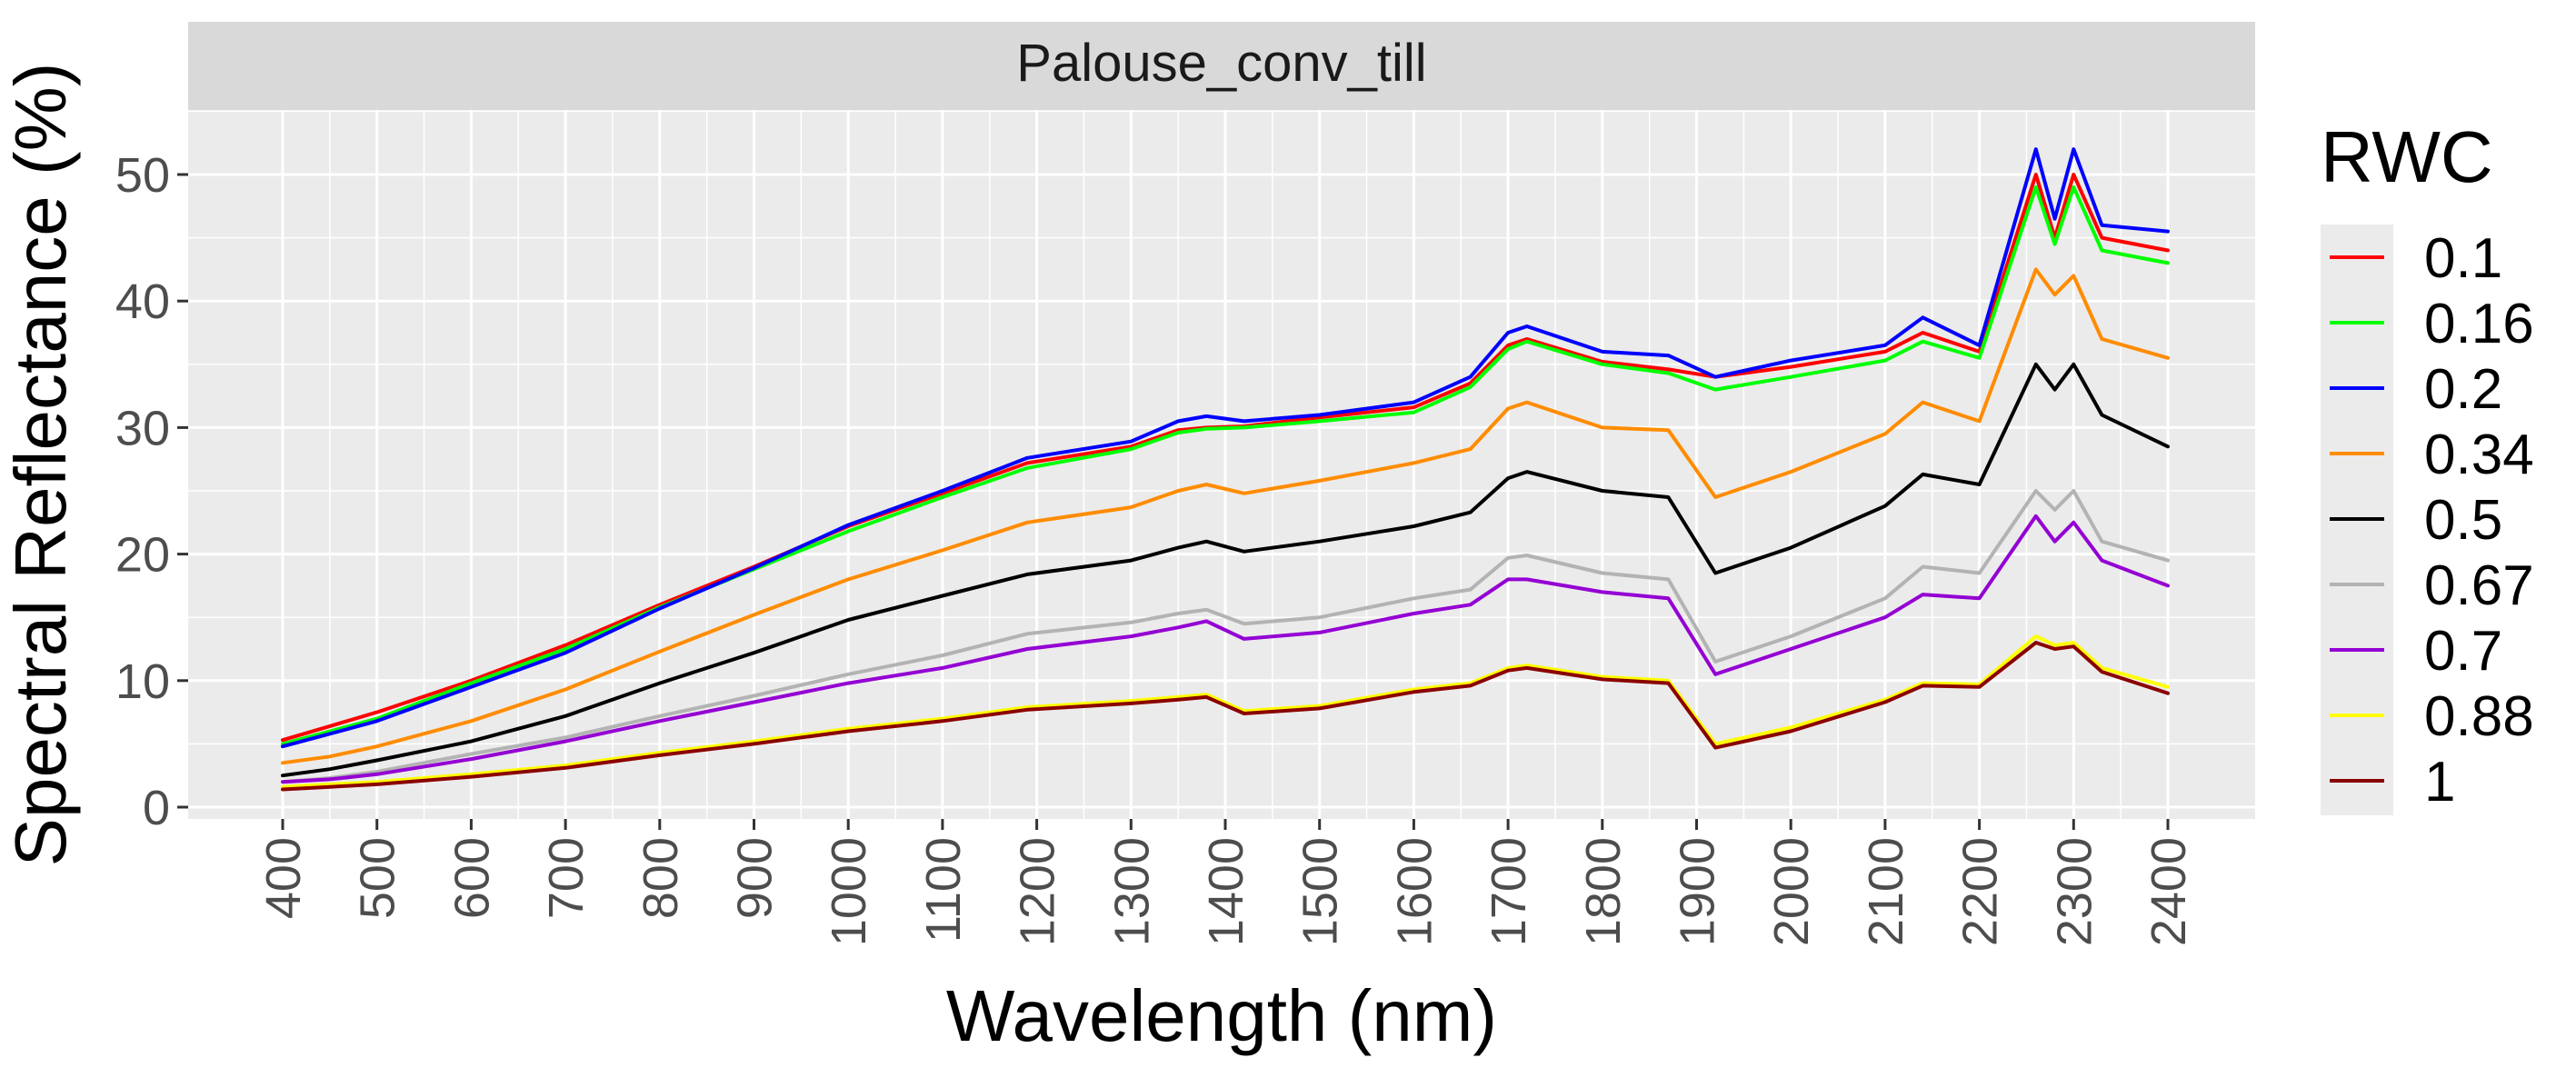  What do you see at coordinates (1791, 891) in the screenshot?
I see `x-tick-label: 2000` at bounding box center [1791, 891].